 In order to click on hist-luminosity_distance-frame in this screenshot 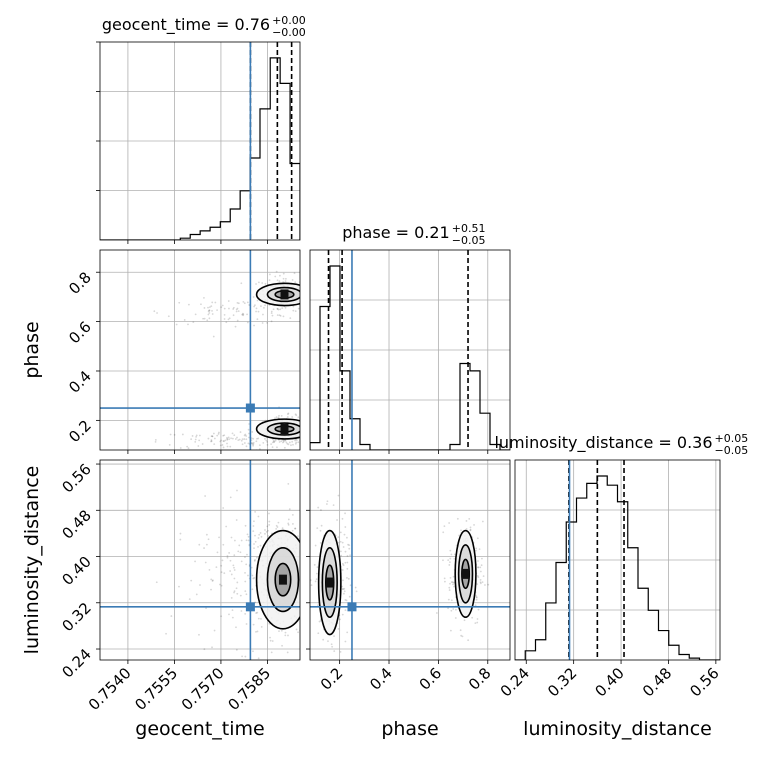, I will do `click(617, 560)`.